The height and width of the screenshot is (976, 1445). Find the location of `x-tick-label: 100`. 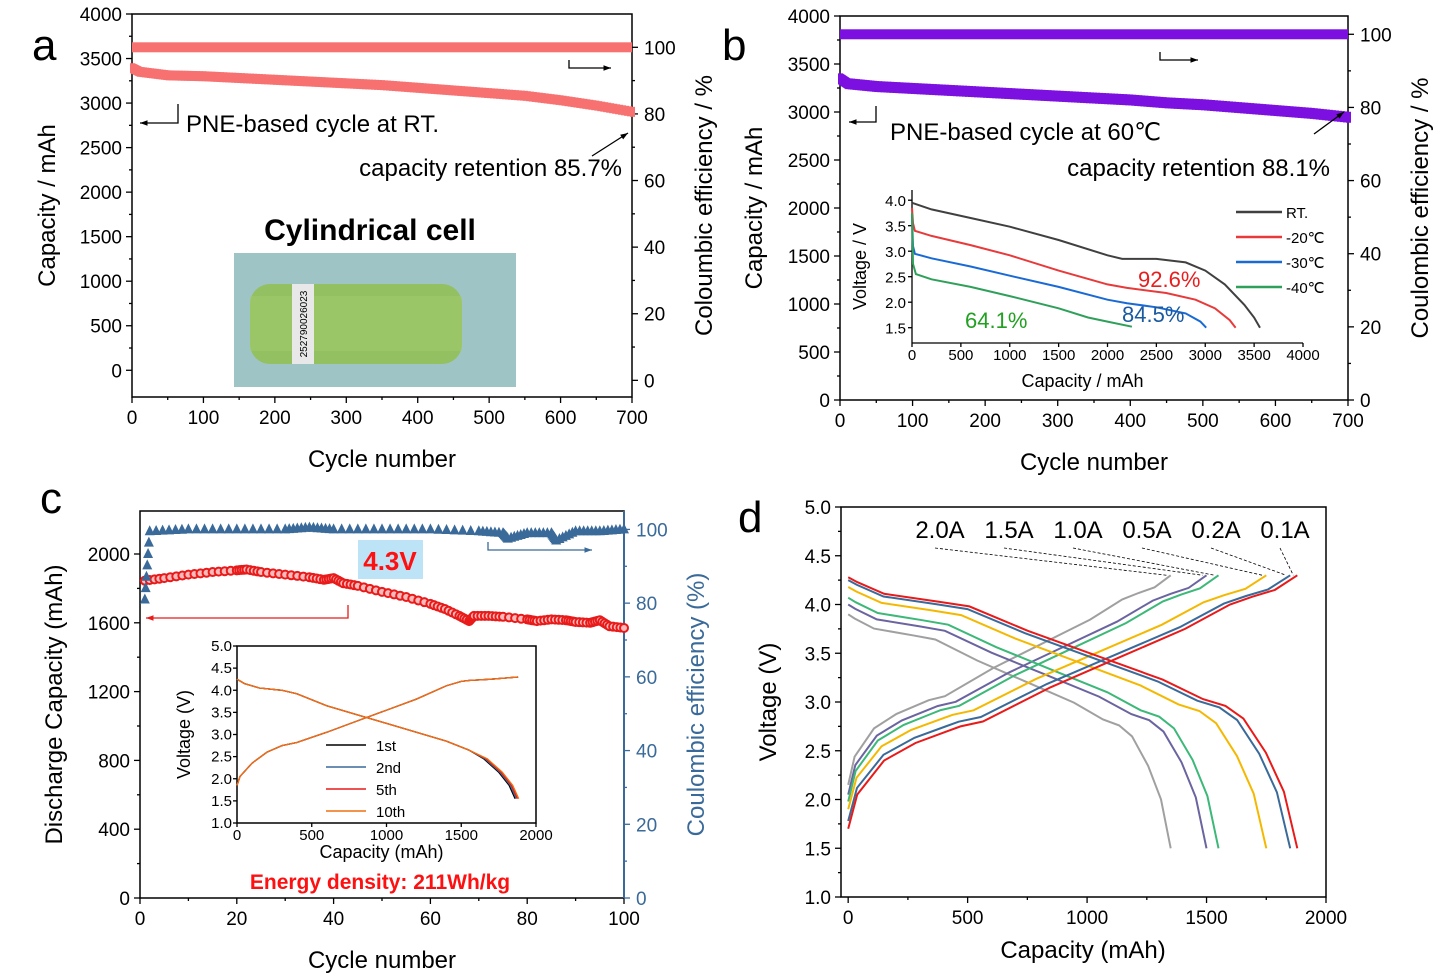

x-tick-label: 100 is located at coordinates (913, 421).